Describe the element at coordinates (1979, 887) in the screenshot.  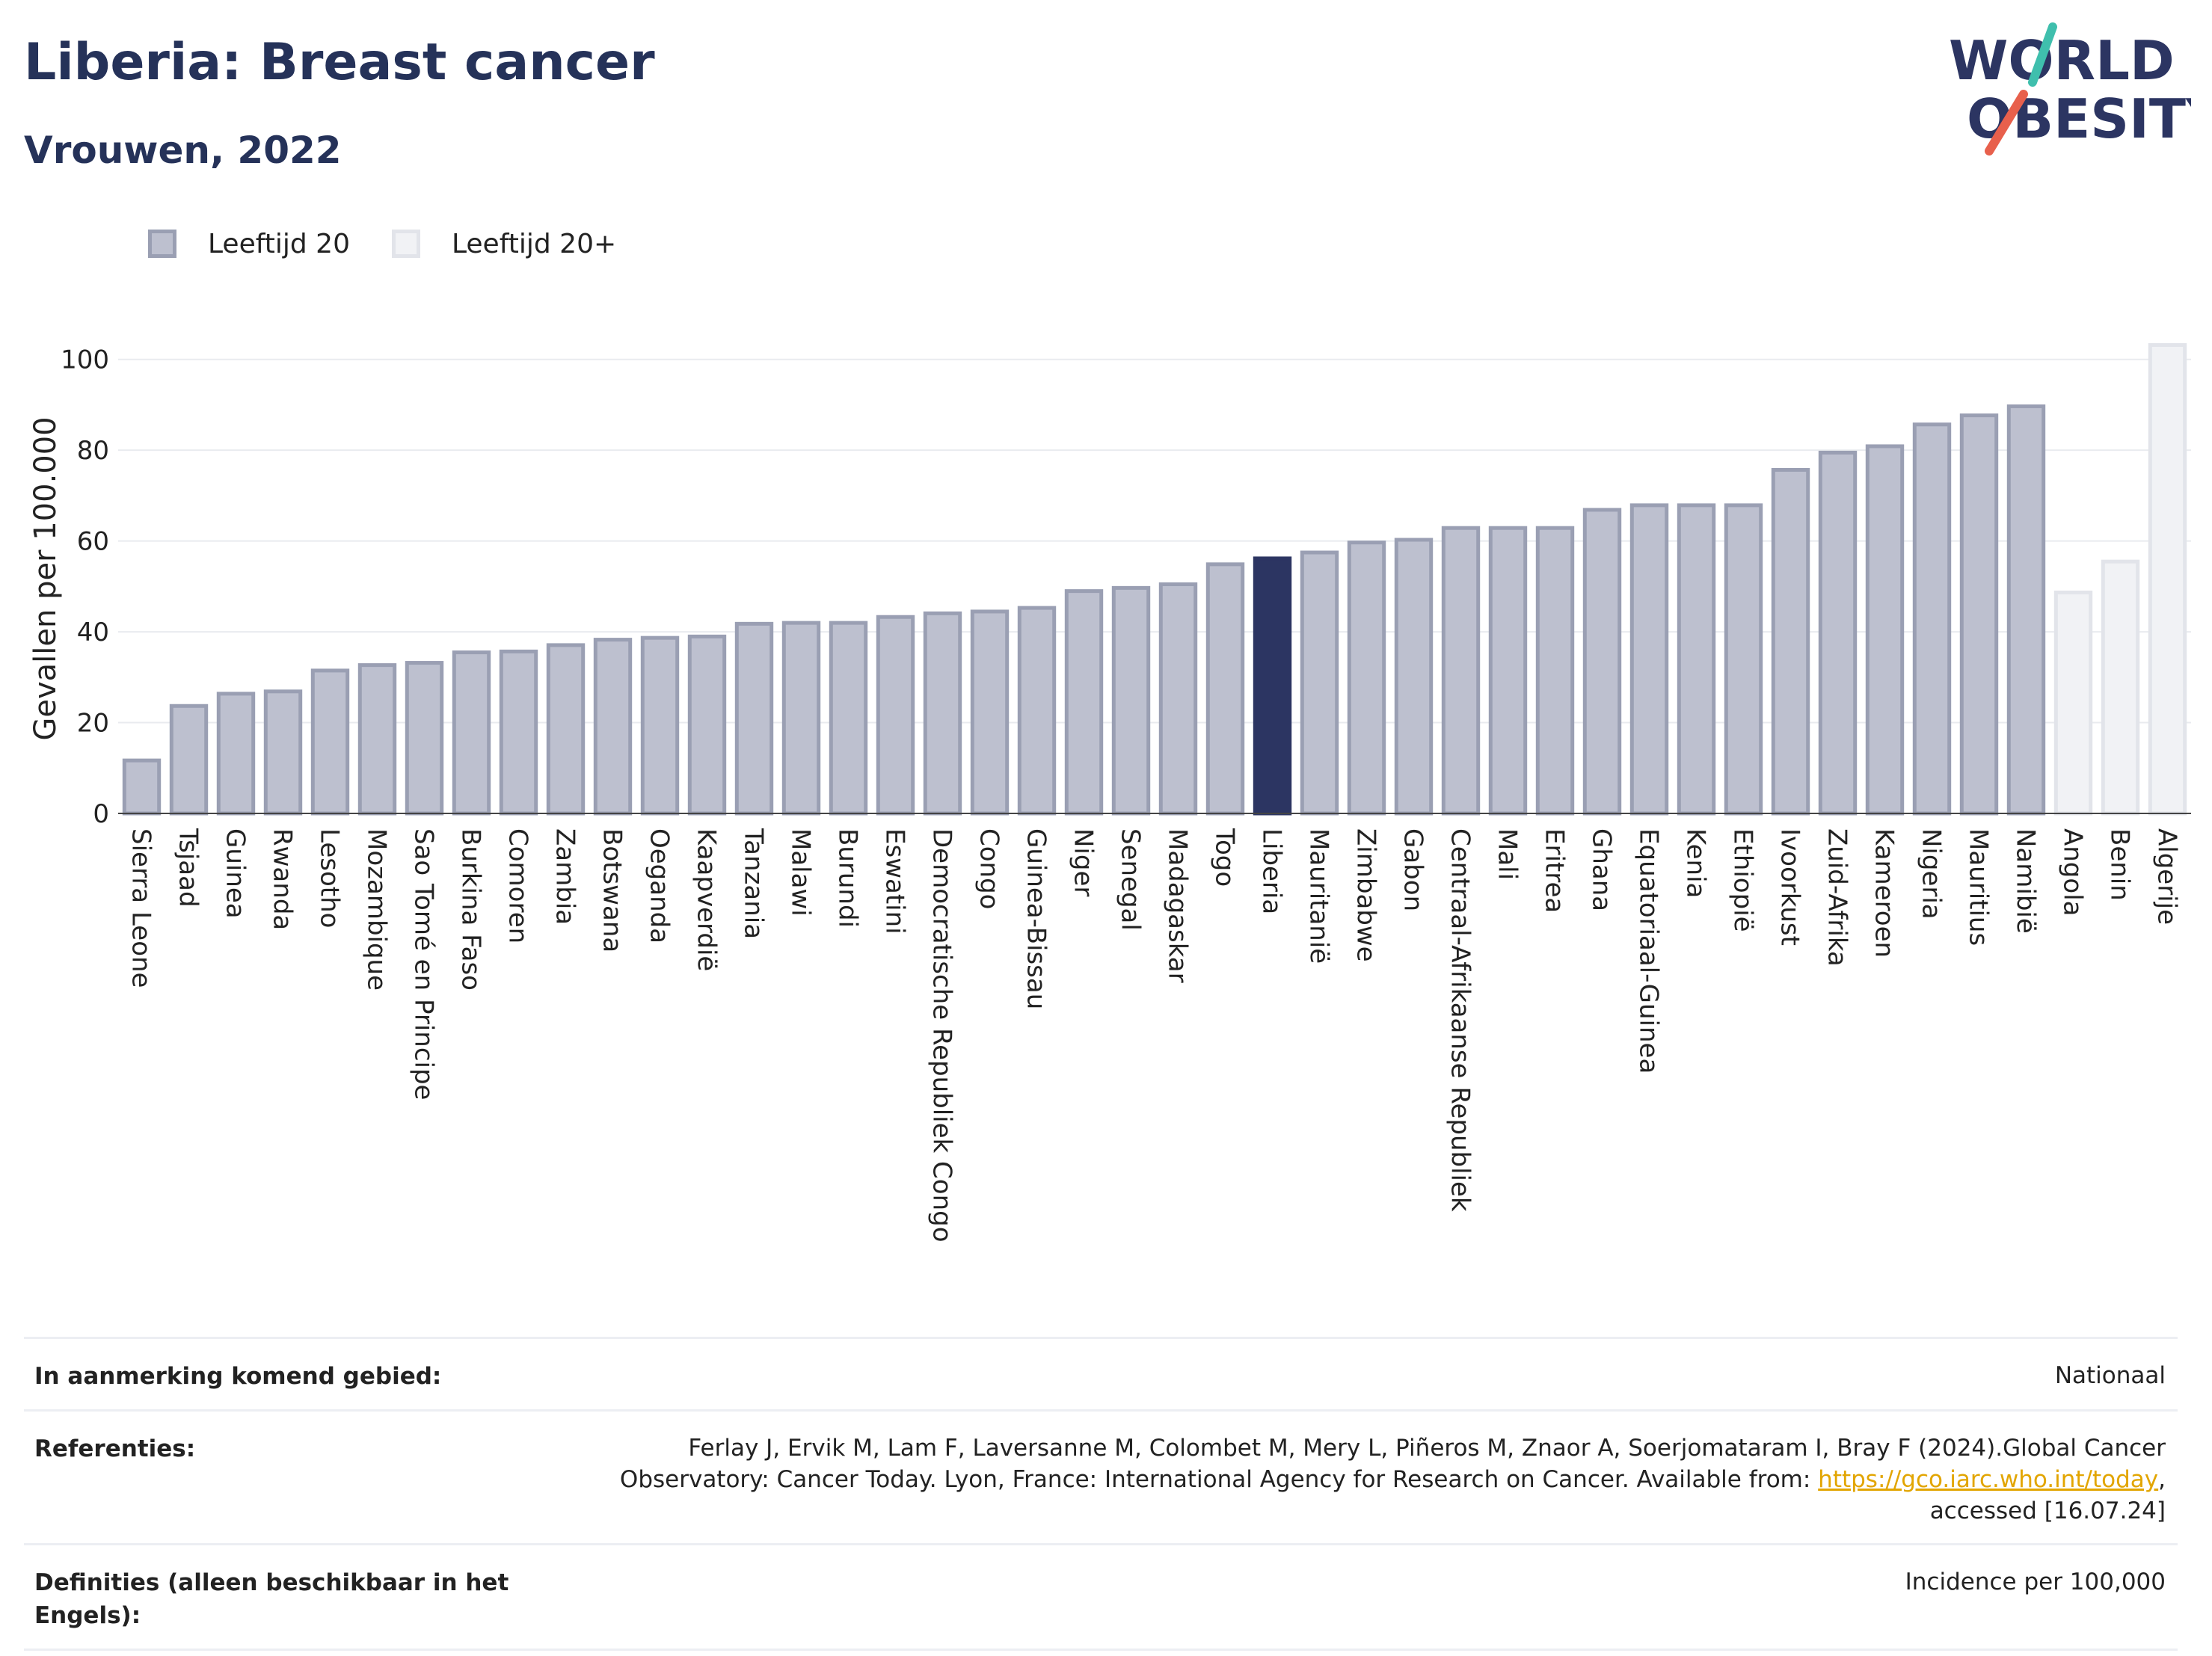
I see `x-tick-label: Mauritius` at that location.